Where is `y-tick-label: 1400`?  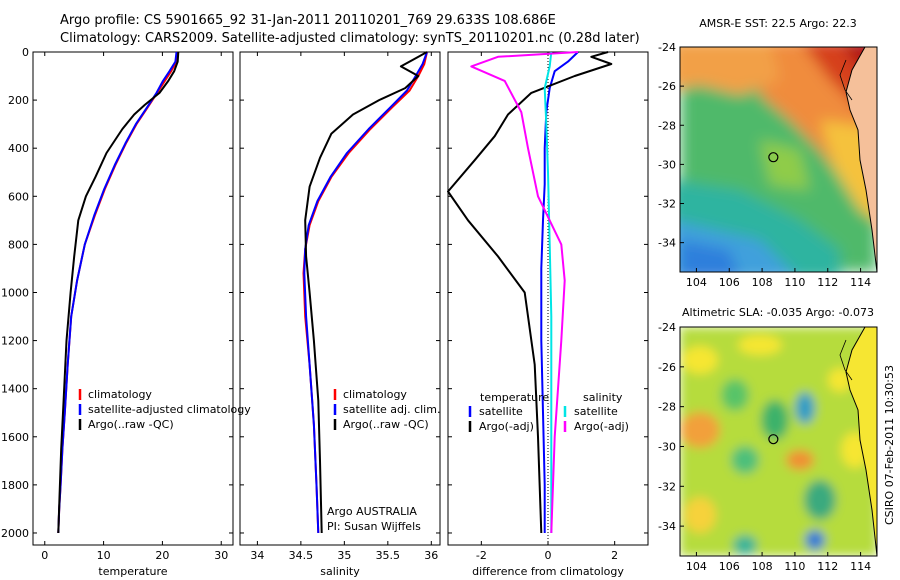
y-tick-label: 1400 is located at coordinates (15, 389).